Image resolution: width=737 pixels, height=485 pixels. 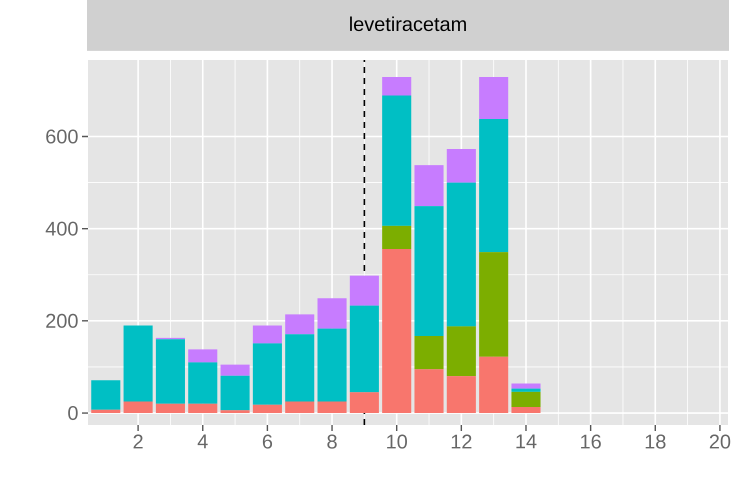 What do you see at coordinates (591, 441) in the screenshot?
I see `x-tick-label: 16` at bounding box center [591, 441].